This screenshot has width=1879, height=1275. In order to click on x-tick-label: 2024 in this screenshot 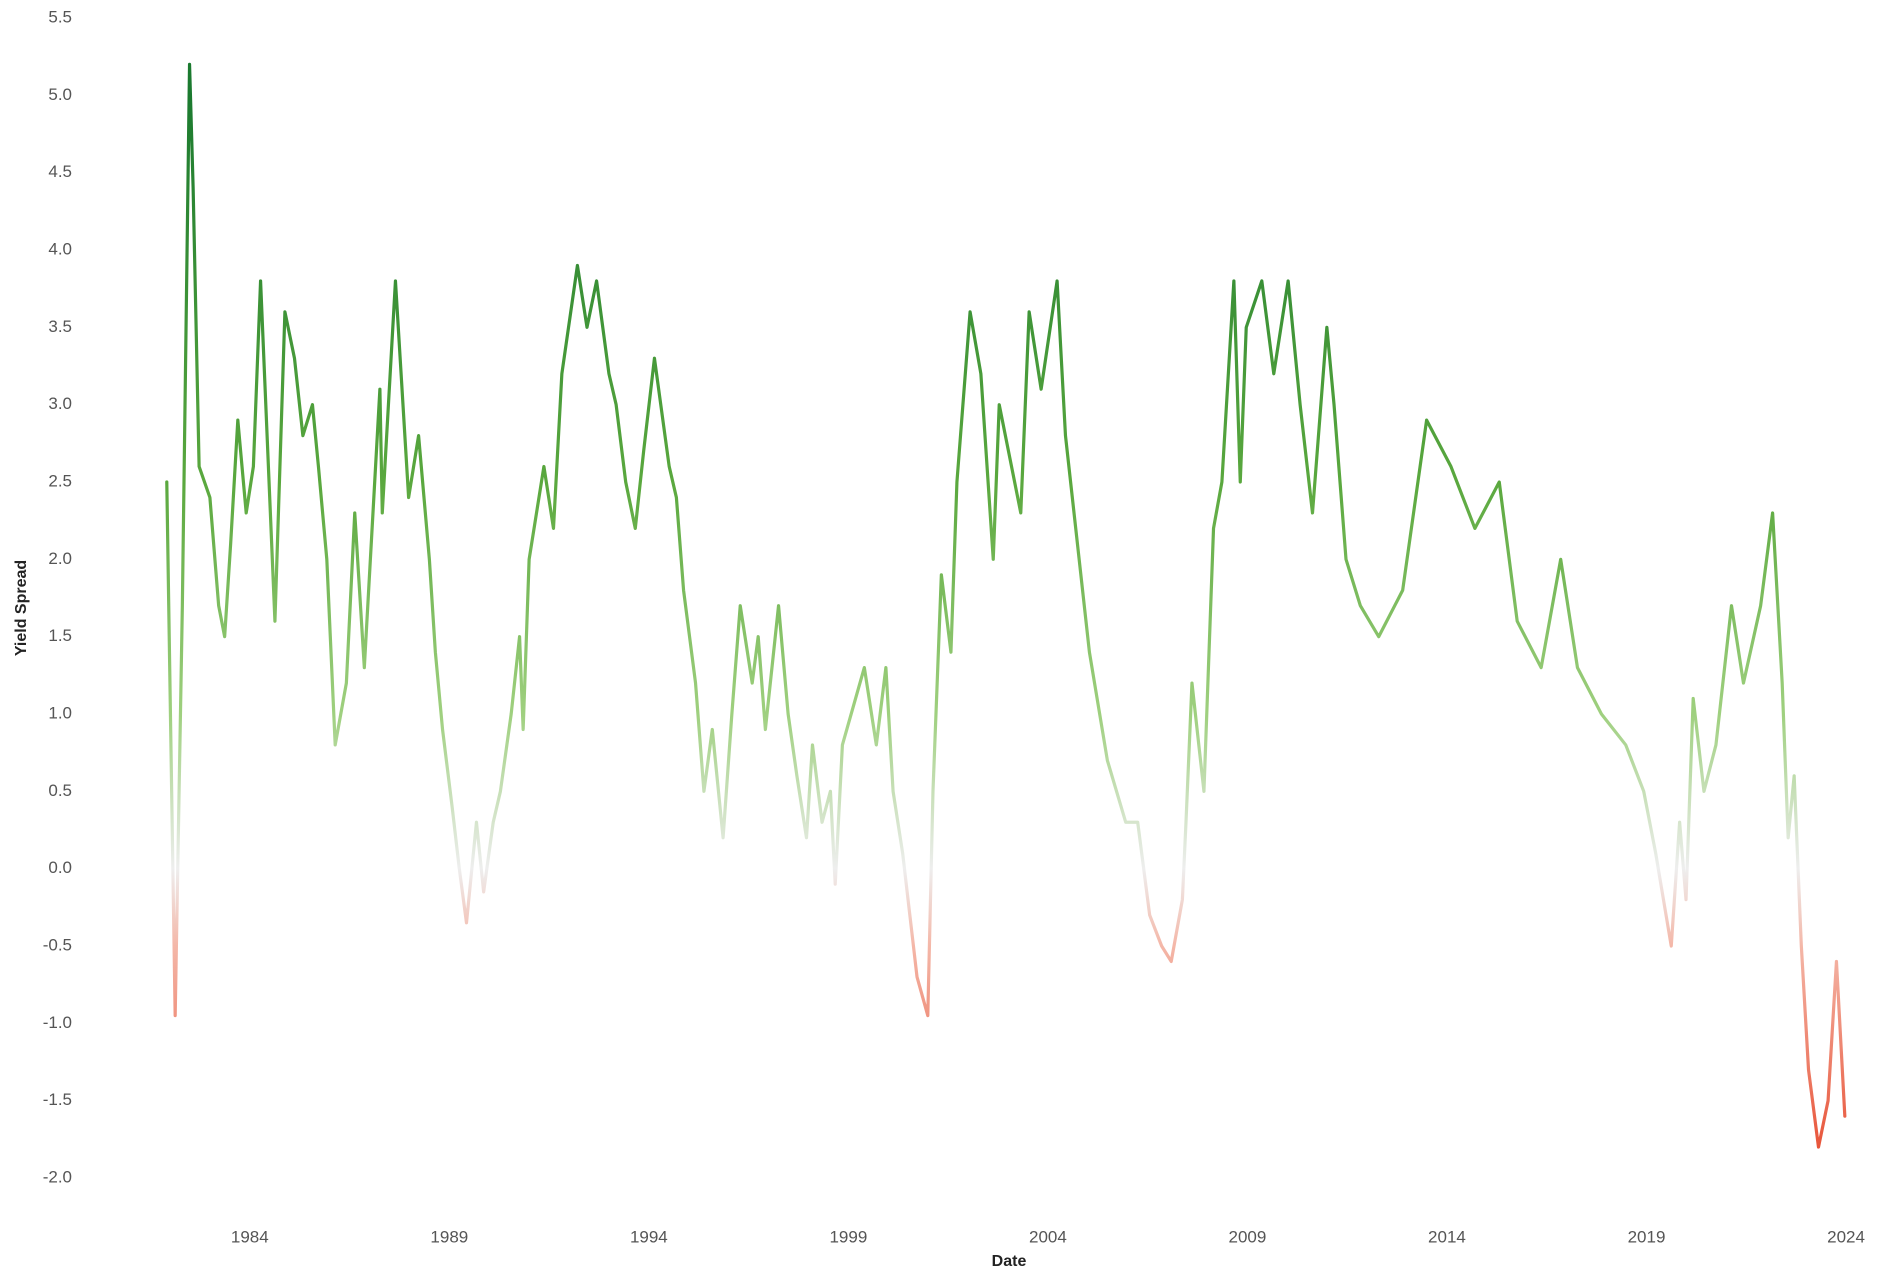, I will do `click(1846, 1236)`.